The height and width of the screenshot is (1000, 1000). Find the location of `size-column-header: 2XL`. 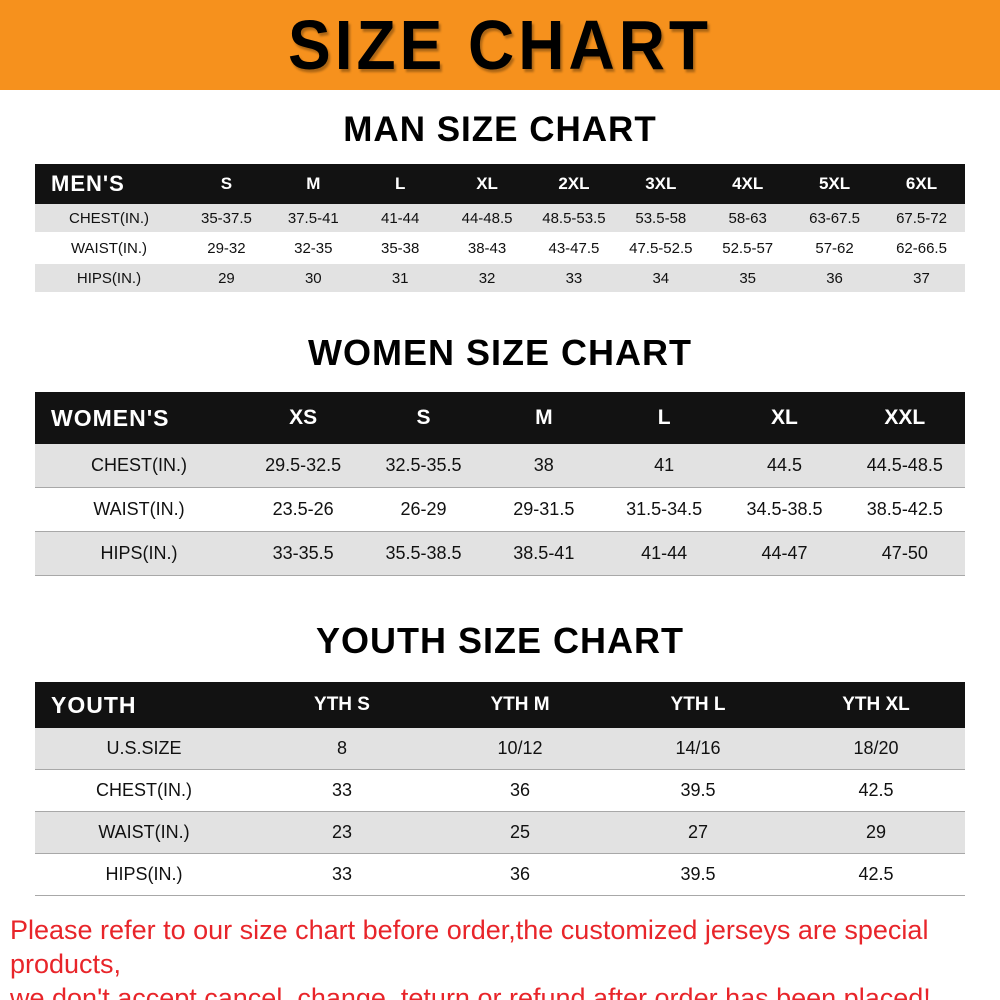

size-column-header: 2XL is located at coordinates (574, 184).